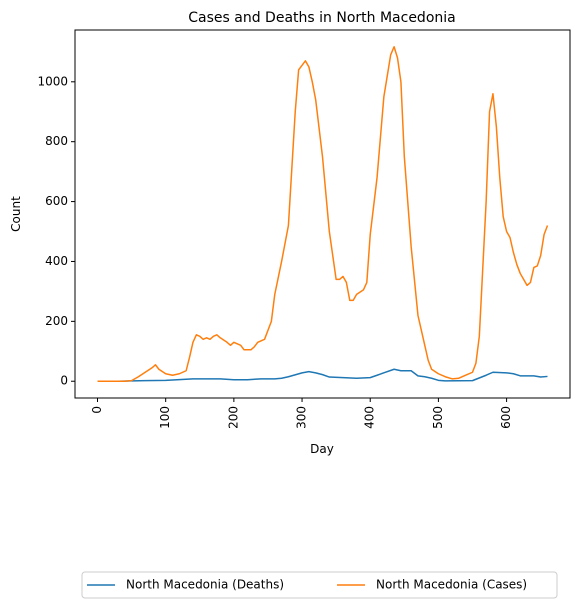 This screenshot has width=580, height=607. What do you see at coordinates (321, 18) in the screenshot?
I see `chart-title: Cases and Deaths in North Macedonia` at bounding box center [321, 18].